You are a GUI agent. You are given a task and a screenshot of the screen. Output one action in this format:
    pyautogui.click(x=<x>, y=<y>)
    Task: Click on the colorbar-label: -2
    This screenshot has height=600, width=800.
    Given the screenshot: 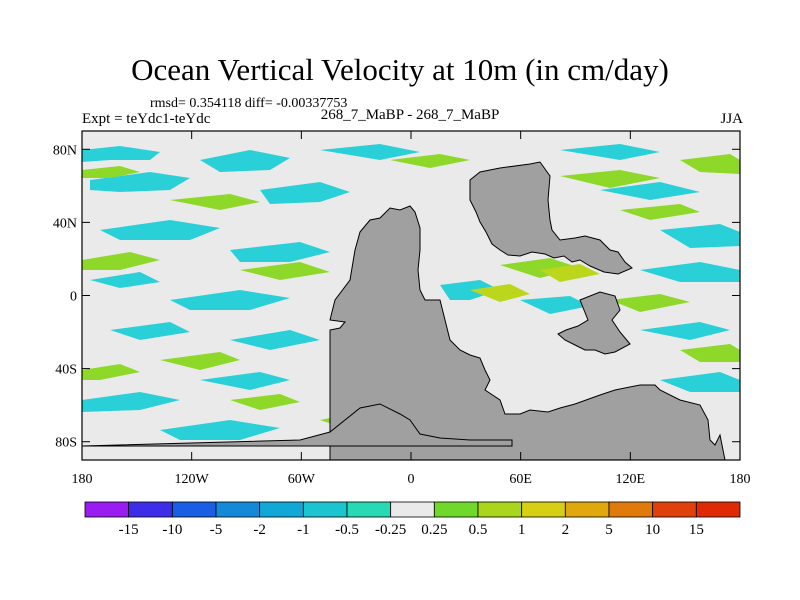 What is the action you would take?
    pyautogui.click(x=259, y=530)
    